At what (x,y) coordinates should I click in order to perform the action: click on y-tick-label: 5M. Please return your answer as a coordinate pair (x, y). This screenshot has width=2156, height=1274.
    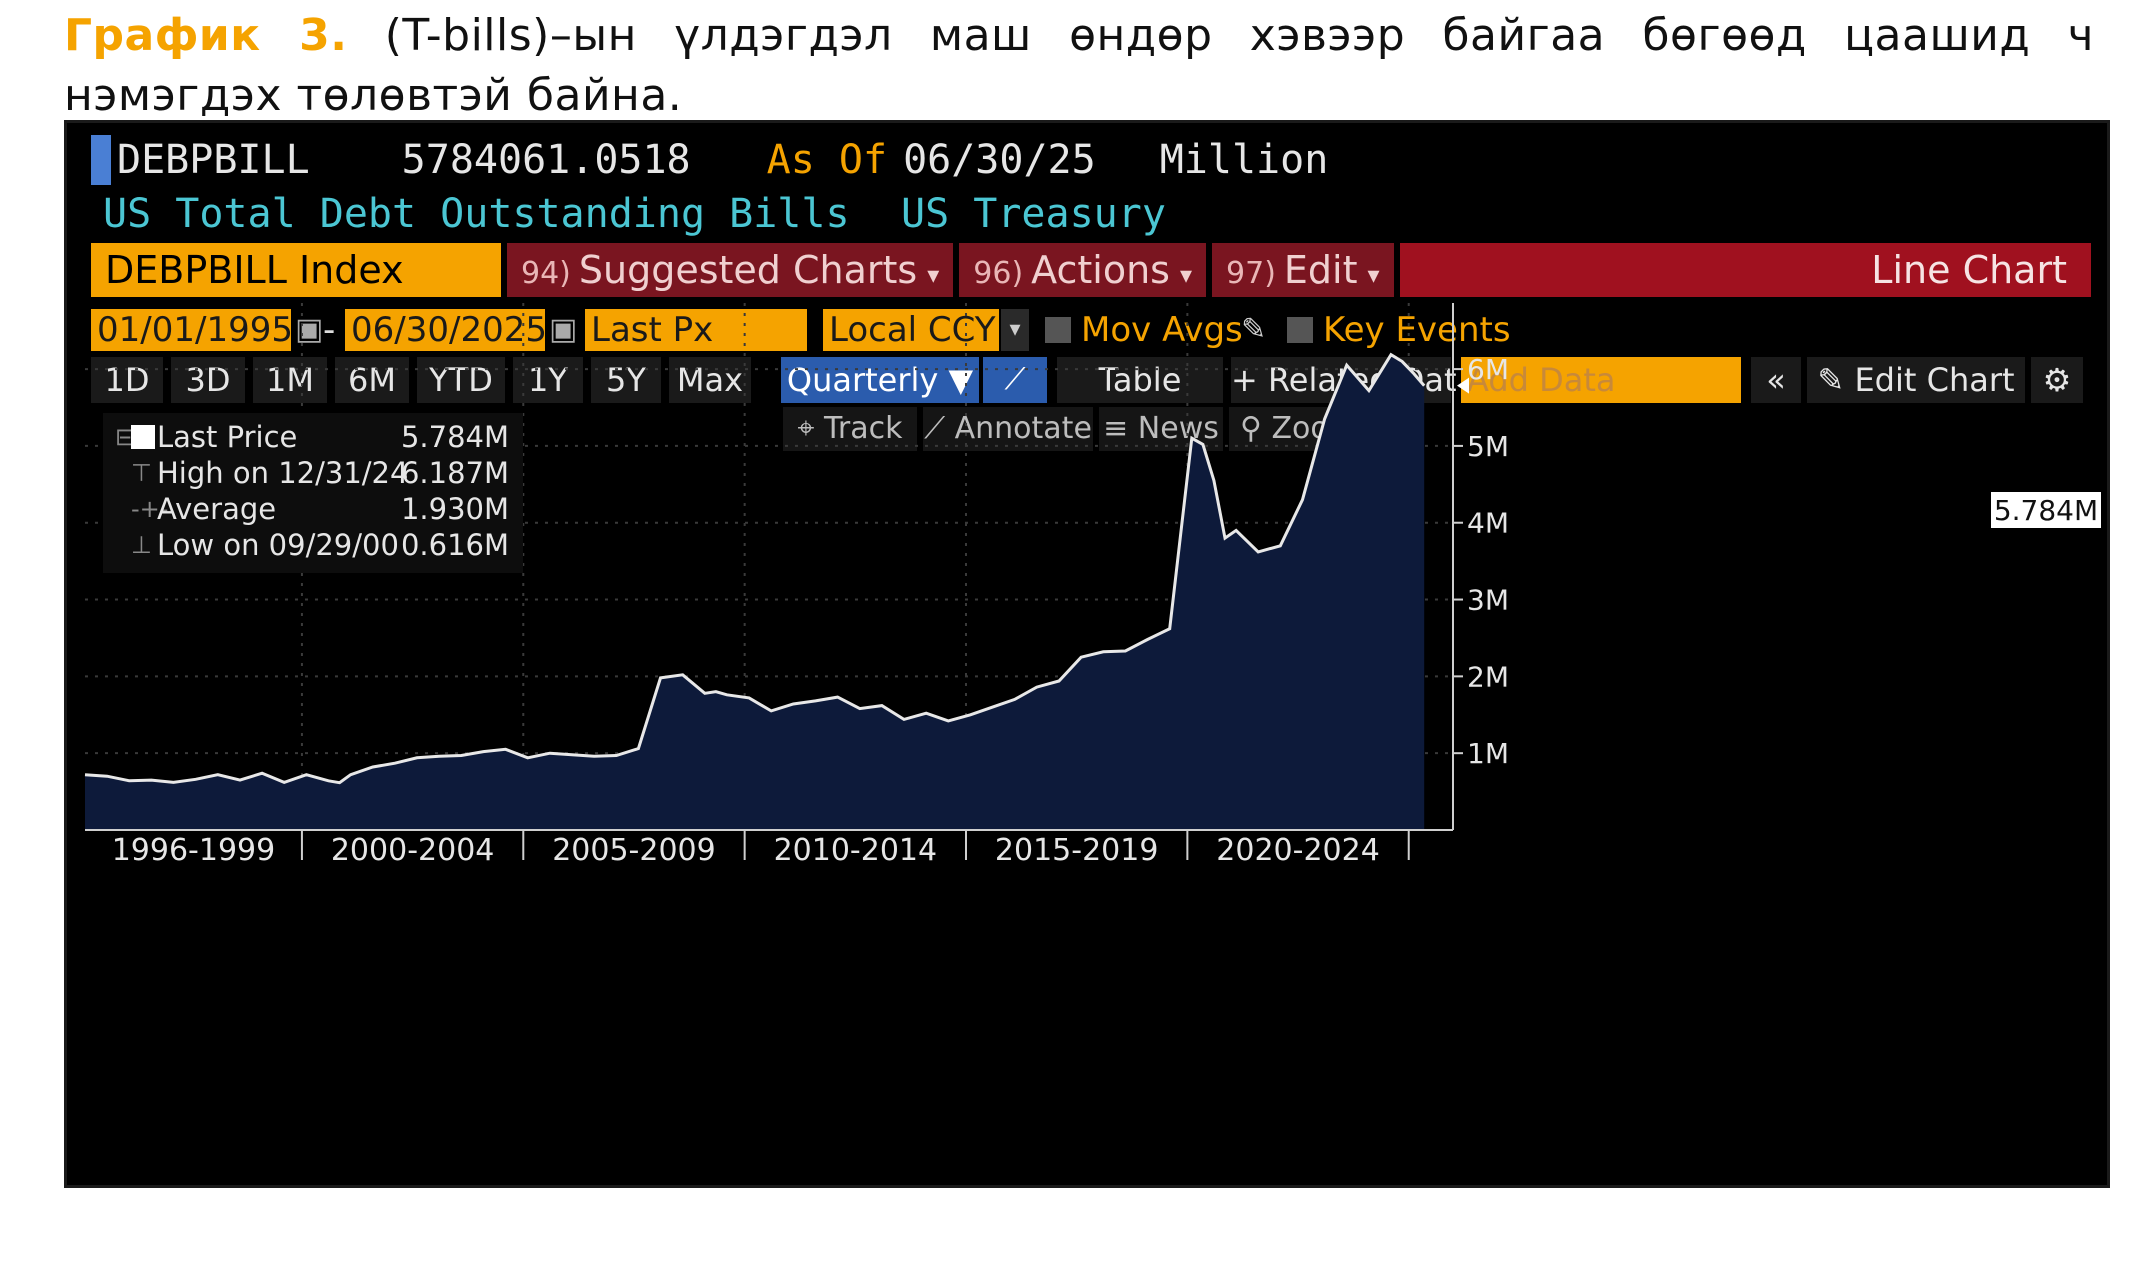
    Looking at the image, I should click on (1488, 446).